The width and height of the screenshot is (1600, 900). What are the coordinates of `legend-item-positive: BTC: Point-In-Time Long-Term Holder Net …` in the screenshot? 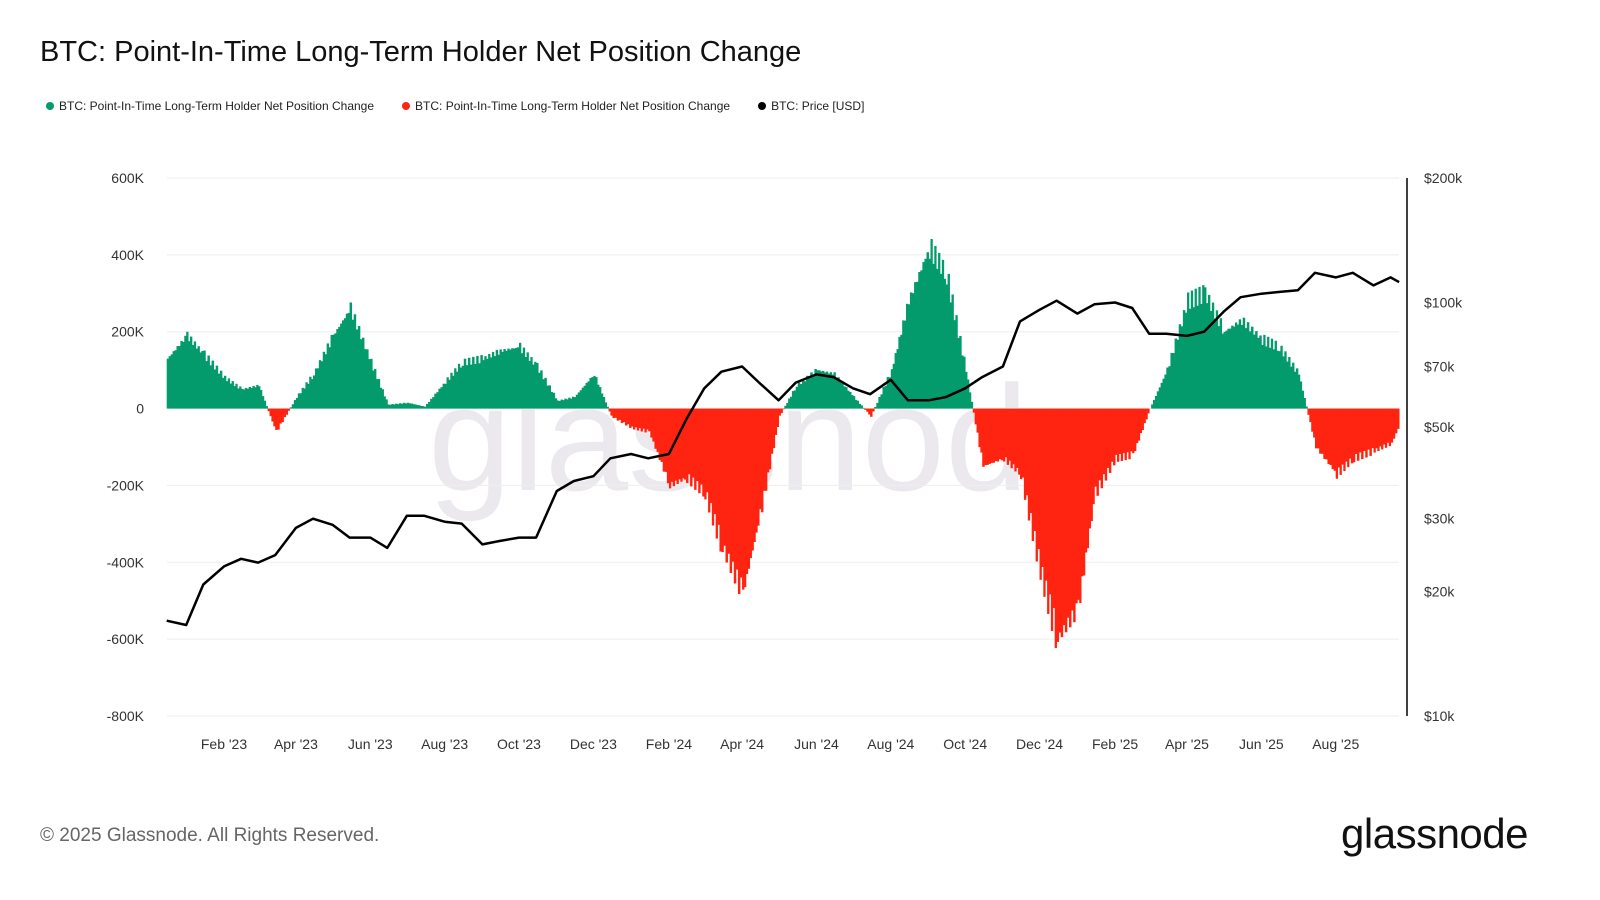 It's located at (210, 106).